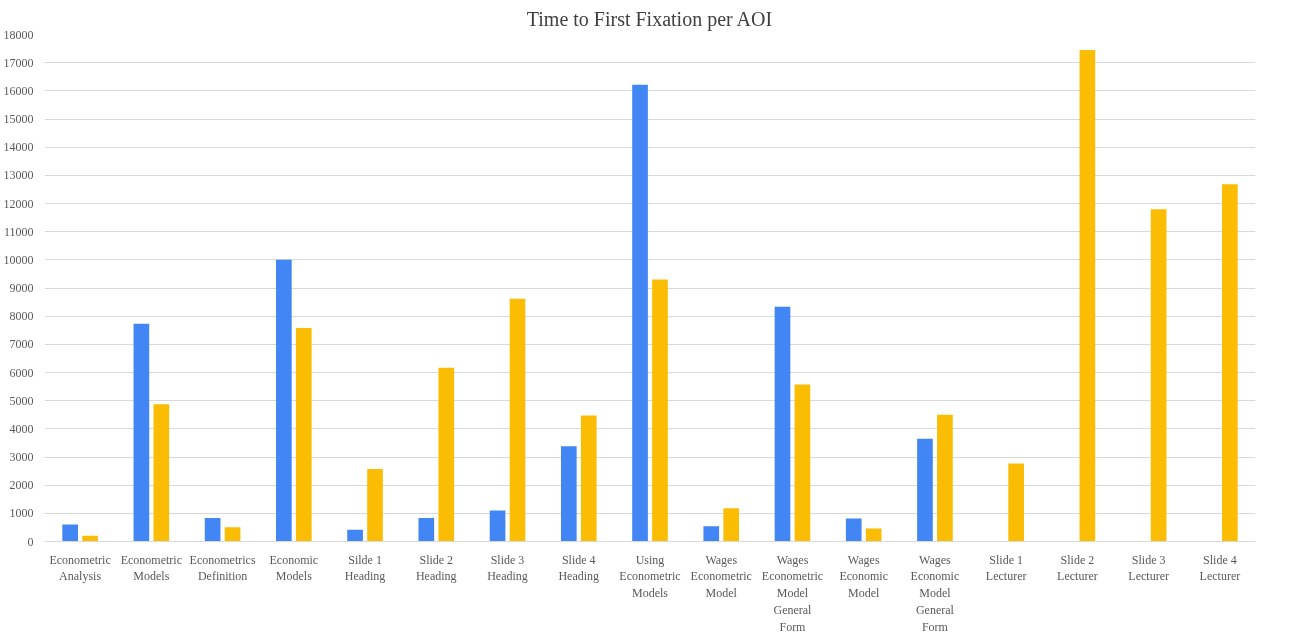 The width and height of the screenshot is (1294, 640). I want to click on x-tick-label: Wages Econometric Model, so click(721, 576).